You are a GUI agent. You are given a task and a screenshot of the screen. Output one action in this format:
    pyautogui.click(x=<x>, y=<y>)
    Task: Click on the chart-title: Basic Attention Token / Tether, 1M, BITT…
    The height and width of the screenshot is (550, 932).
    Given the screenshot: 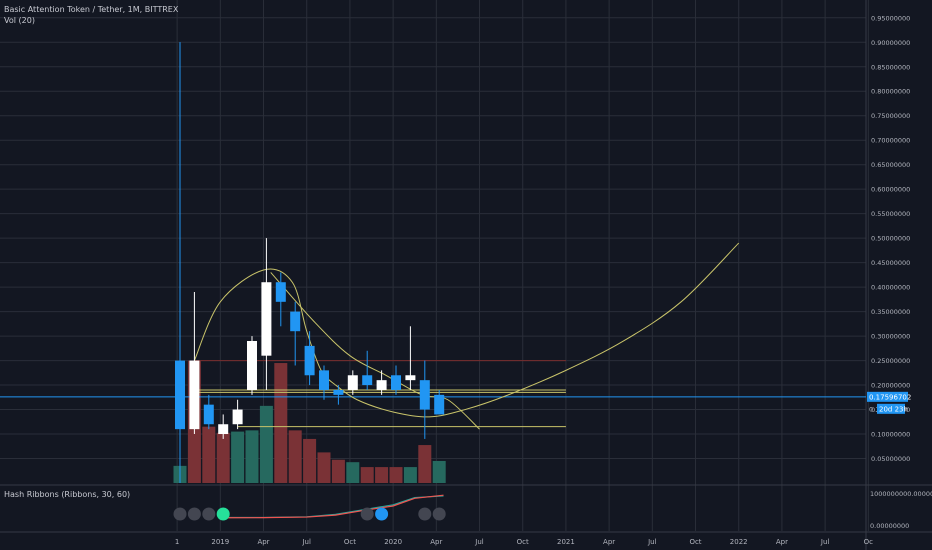 What is the action you would take?
    pyautogui.click(x=91, y=9)
    